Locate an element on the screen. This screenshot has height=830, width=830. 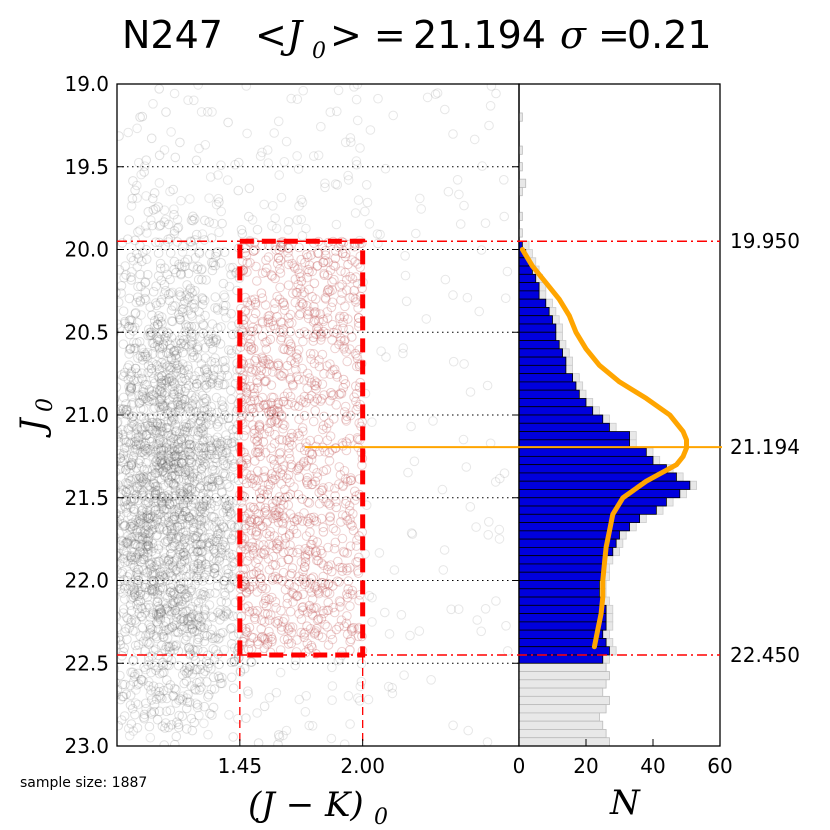
x-axis-label: (J − K) 0 is located at coordinates (318, 807).